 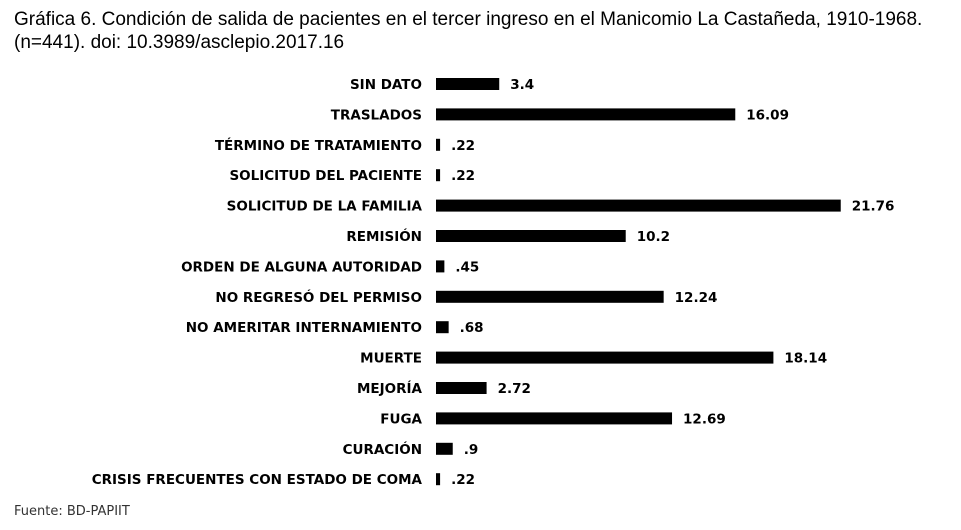 What do you see at coordinates (325, 176) in the screenshot?
I see `category-label: SOLICITUD DEL PACIENTE` at bounding box center [325, 176].